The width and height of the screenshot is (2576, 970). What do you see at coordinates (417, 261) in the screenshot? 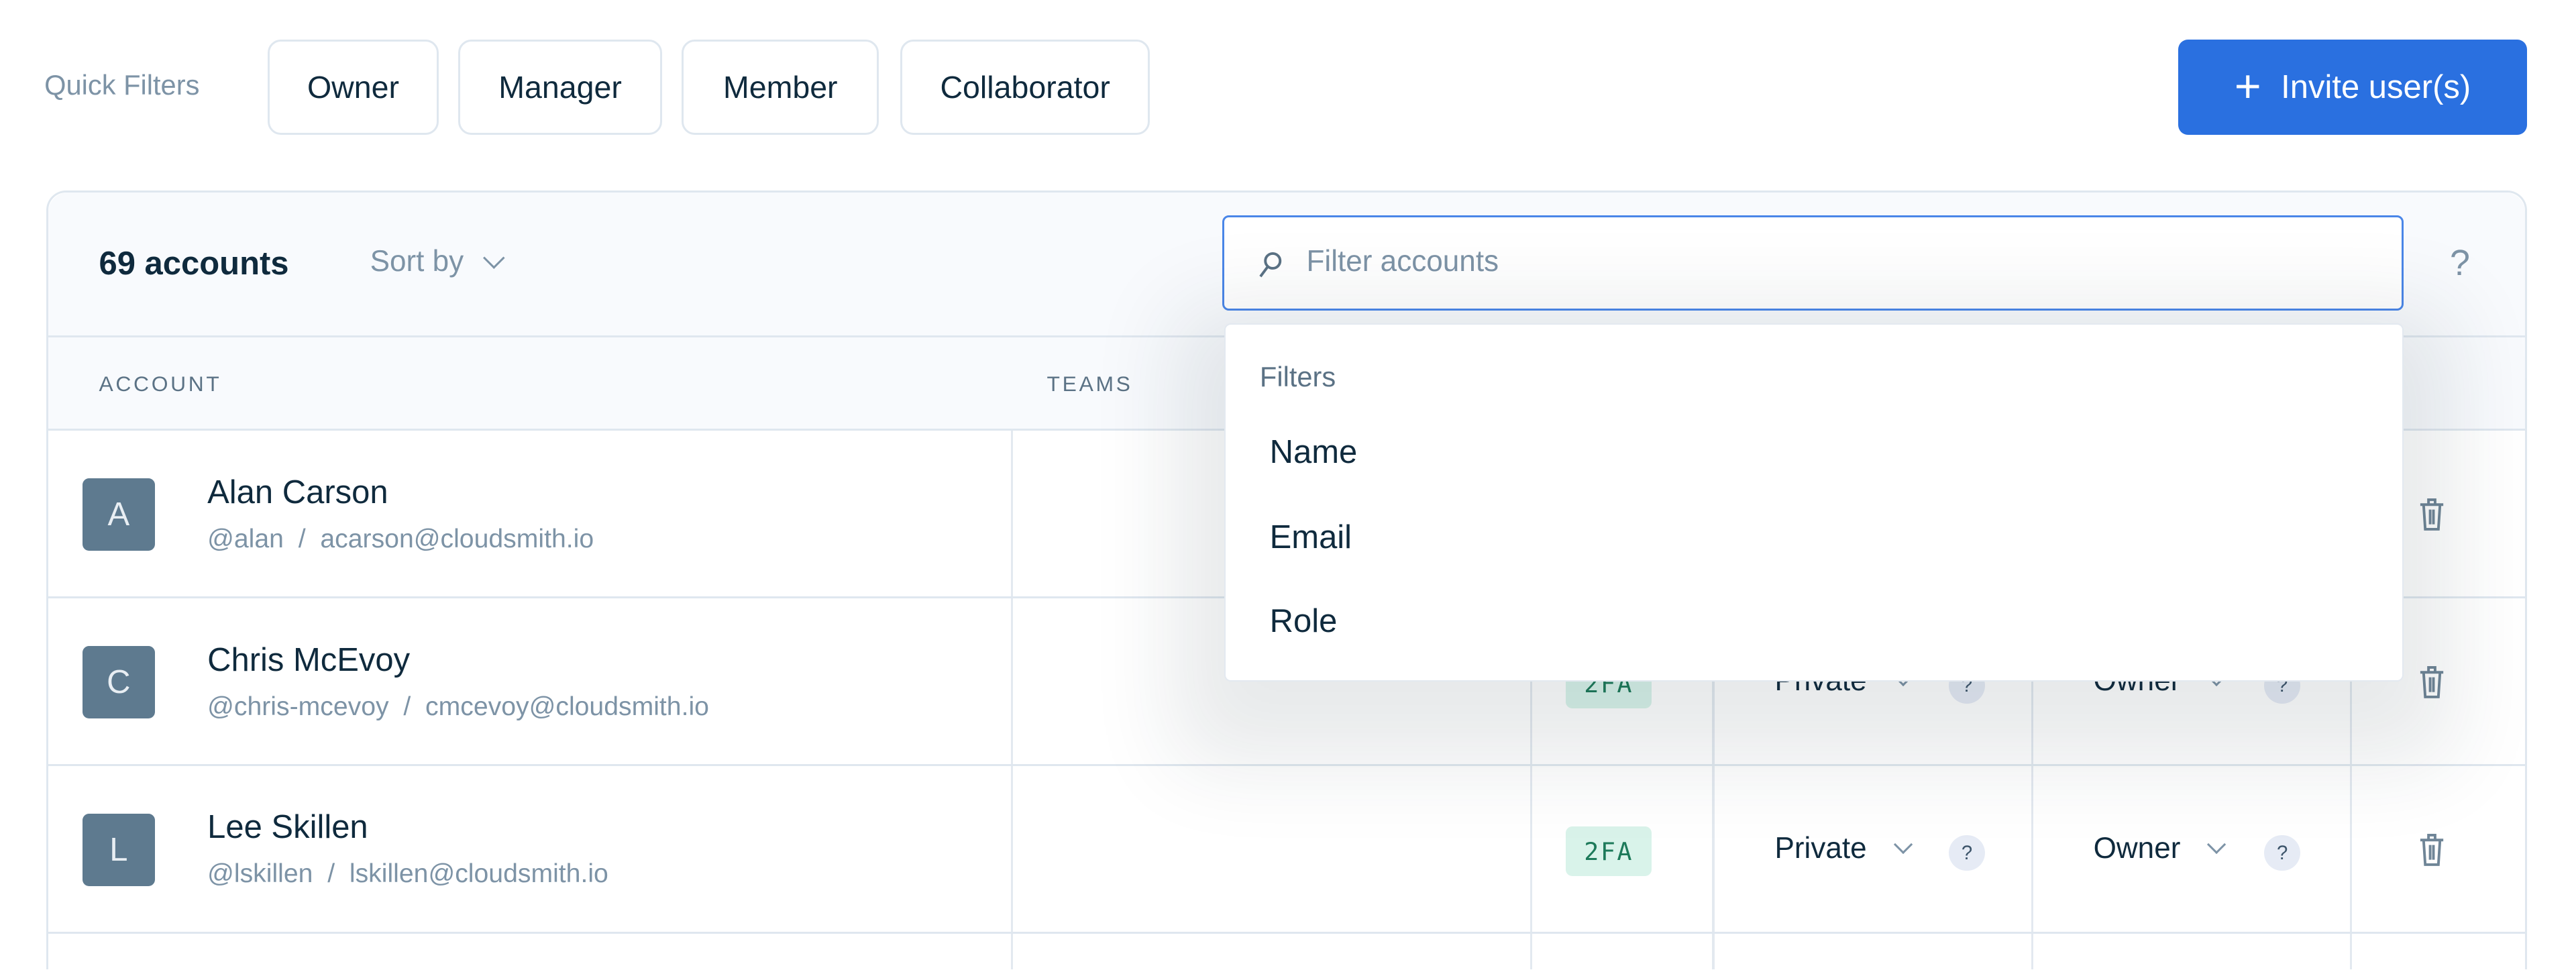
I see `sort-by-label: Sort by` at bounding box center [417, 261].